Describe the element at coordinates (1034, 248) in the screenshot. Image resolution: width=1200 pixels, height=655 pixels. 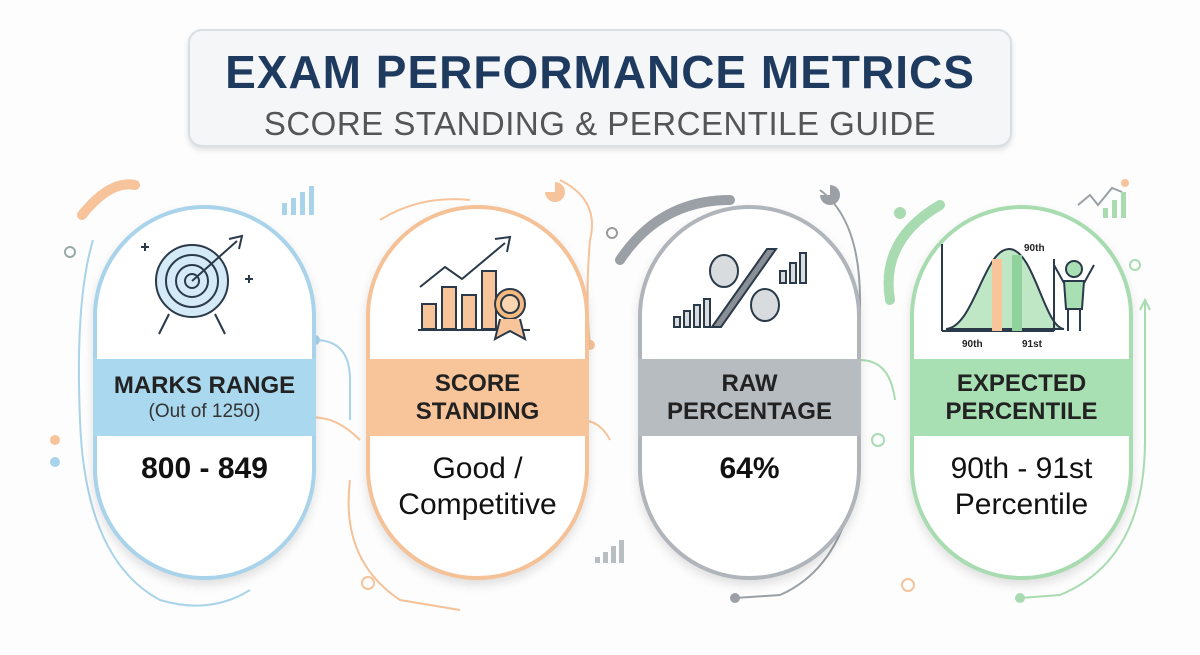
I see `icon-label-top: 90th` at that location.